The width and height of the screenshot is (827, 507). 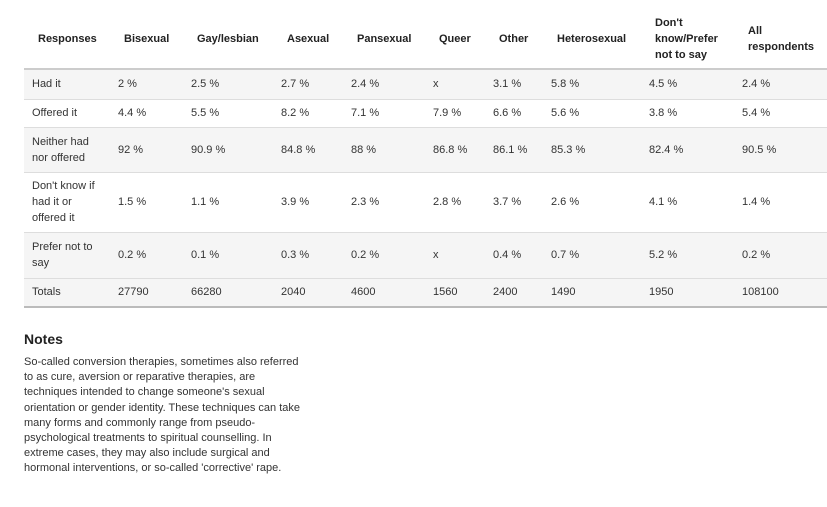 I want to click on table-cell: 27790, so click(x=146, y=293).